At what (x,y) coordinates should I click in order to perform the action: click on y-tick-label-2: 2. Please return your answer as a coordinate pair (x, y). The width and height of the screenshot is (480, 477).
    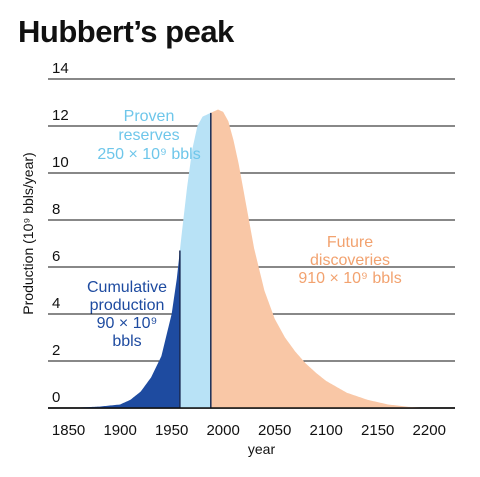
    Looking at the image, I should click on (56, 350).